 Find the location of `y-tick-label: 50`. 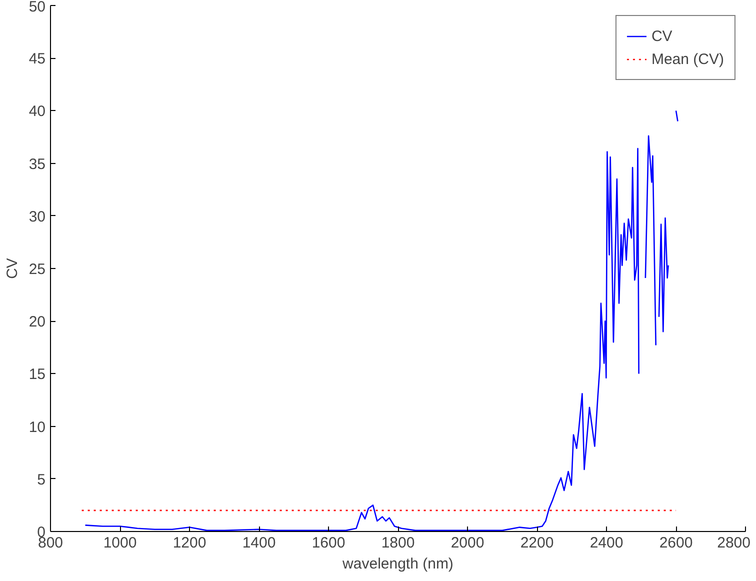

y-tick-label: 50 is located at coordinates (37, 8).